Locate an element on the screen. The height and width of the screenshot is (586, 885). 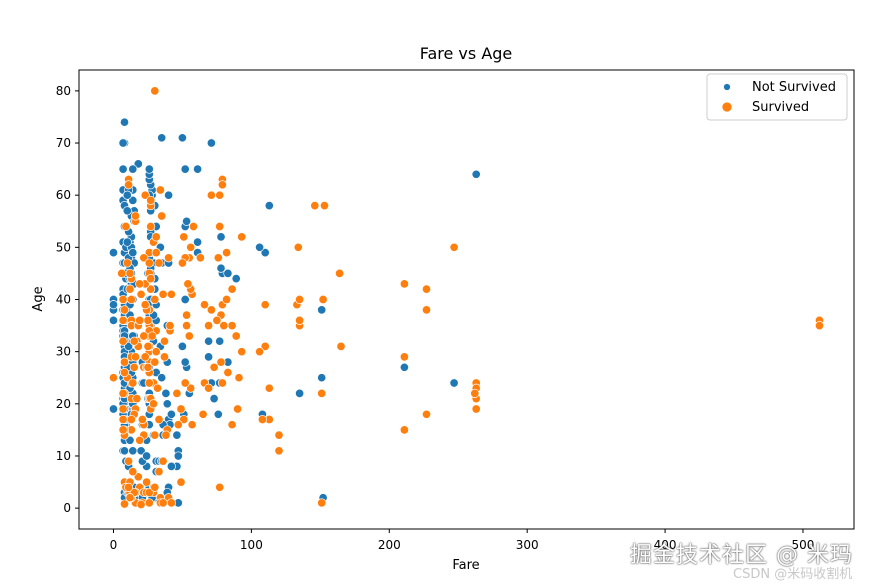
legend-marker-not-survived is located at coordinates (727, 87).